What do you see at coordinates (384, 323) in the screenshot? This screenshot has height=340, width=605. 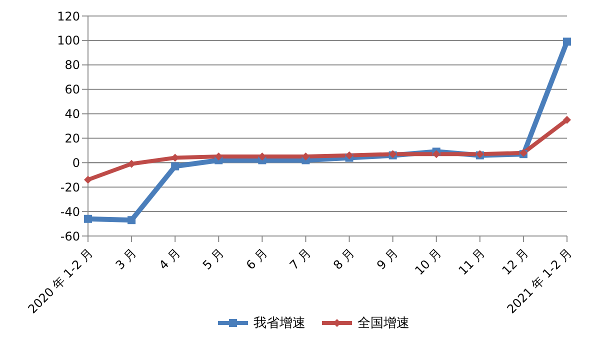 I see `legend-label: 全国增速` at bounding box center [384, 323].